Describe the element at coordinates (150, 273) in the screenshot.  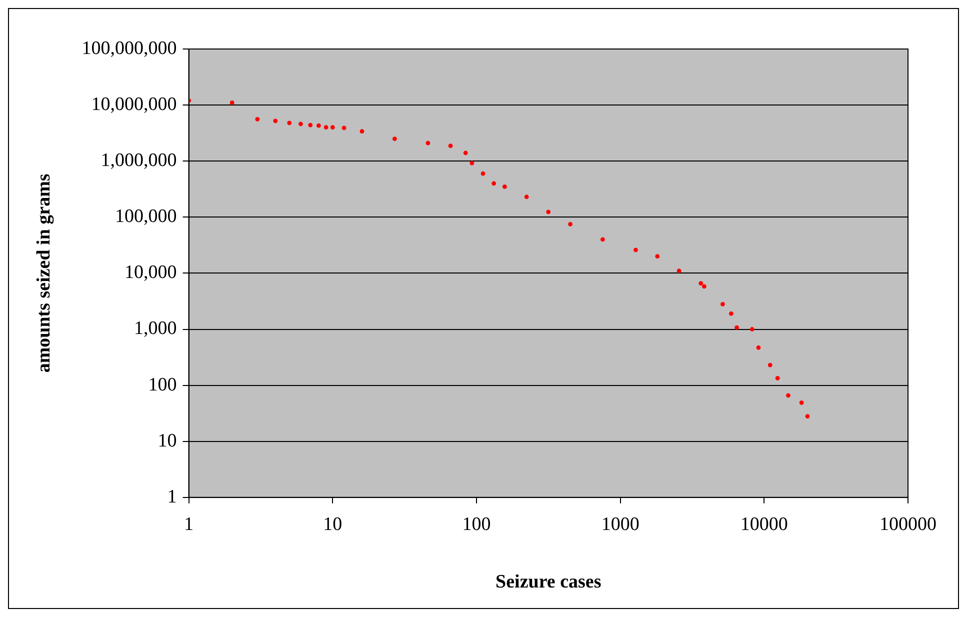
I see `y-tick-label: 10,000` at that location.